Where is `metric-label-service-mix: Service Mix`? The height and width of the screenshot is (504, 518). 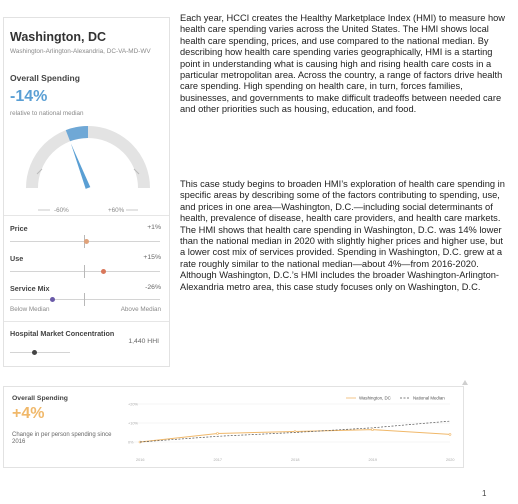 metric-label-service-mix: Service Mix is located at coordinates (30, 288).